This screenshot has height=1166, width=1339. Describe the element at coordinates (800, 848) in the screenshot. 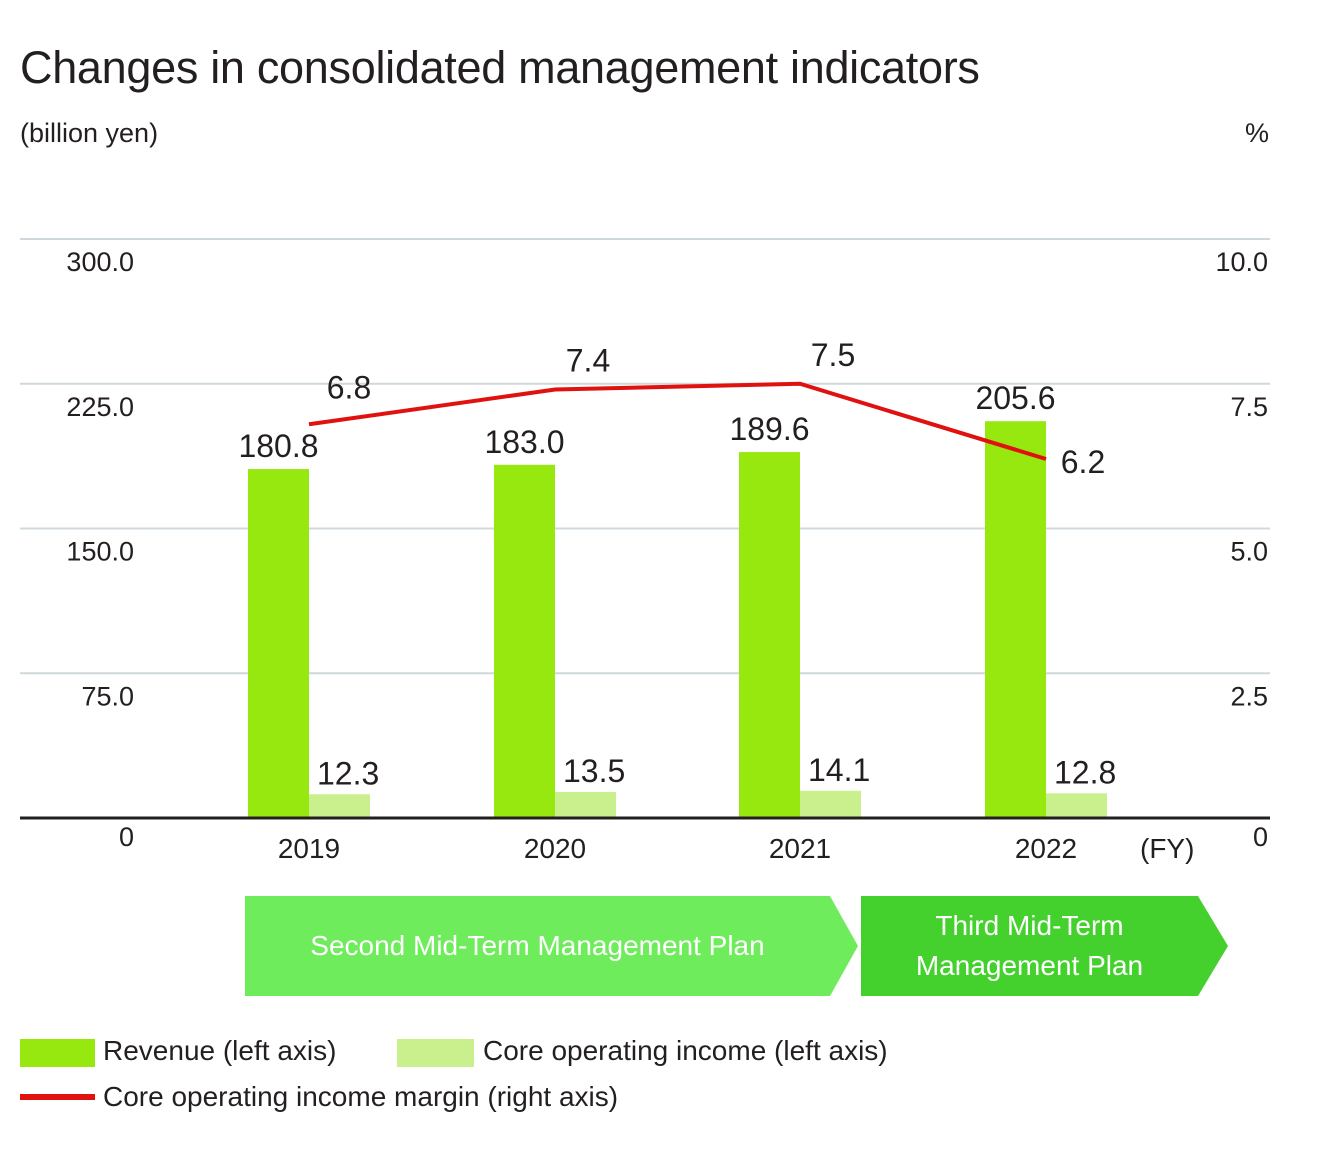

I see `x-tick-label: 2021` at that location.